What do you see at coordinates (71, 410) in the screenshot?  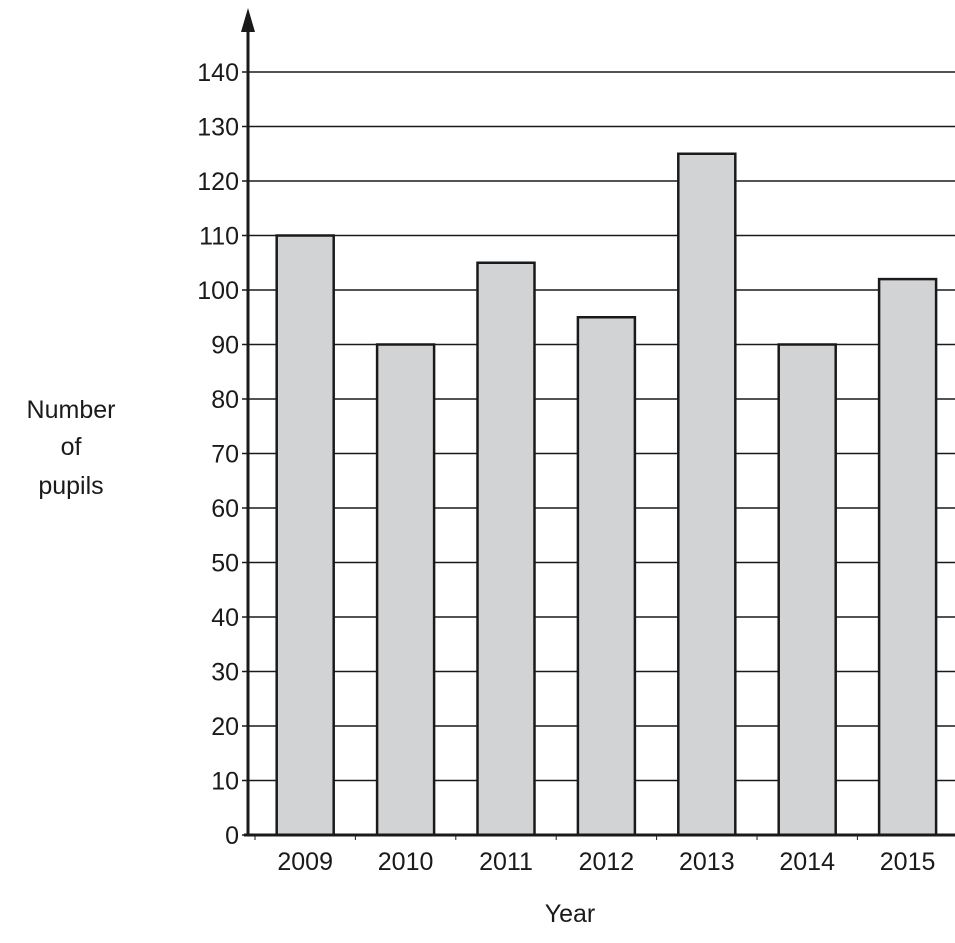 I see `y-axis-title-line-1: Number` at bounding box center [71, 410].